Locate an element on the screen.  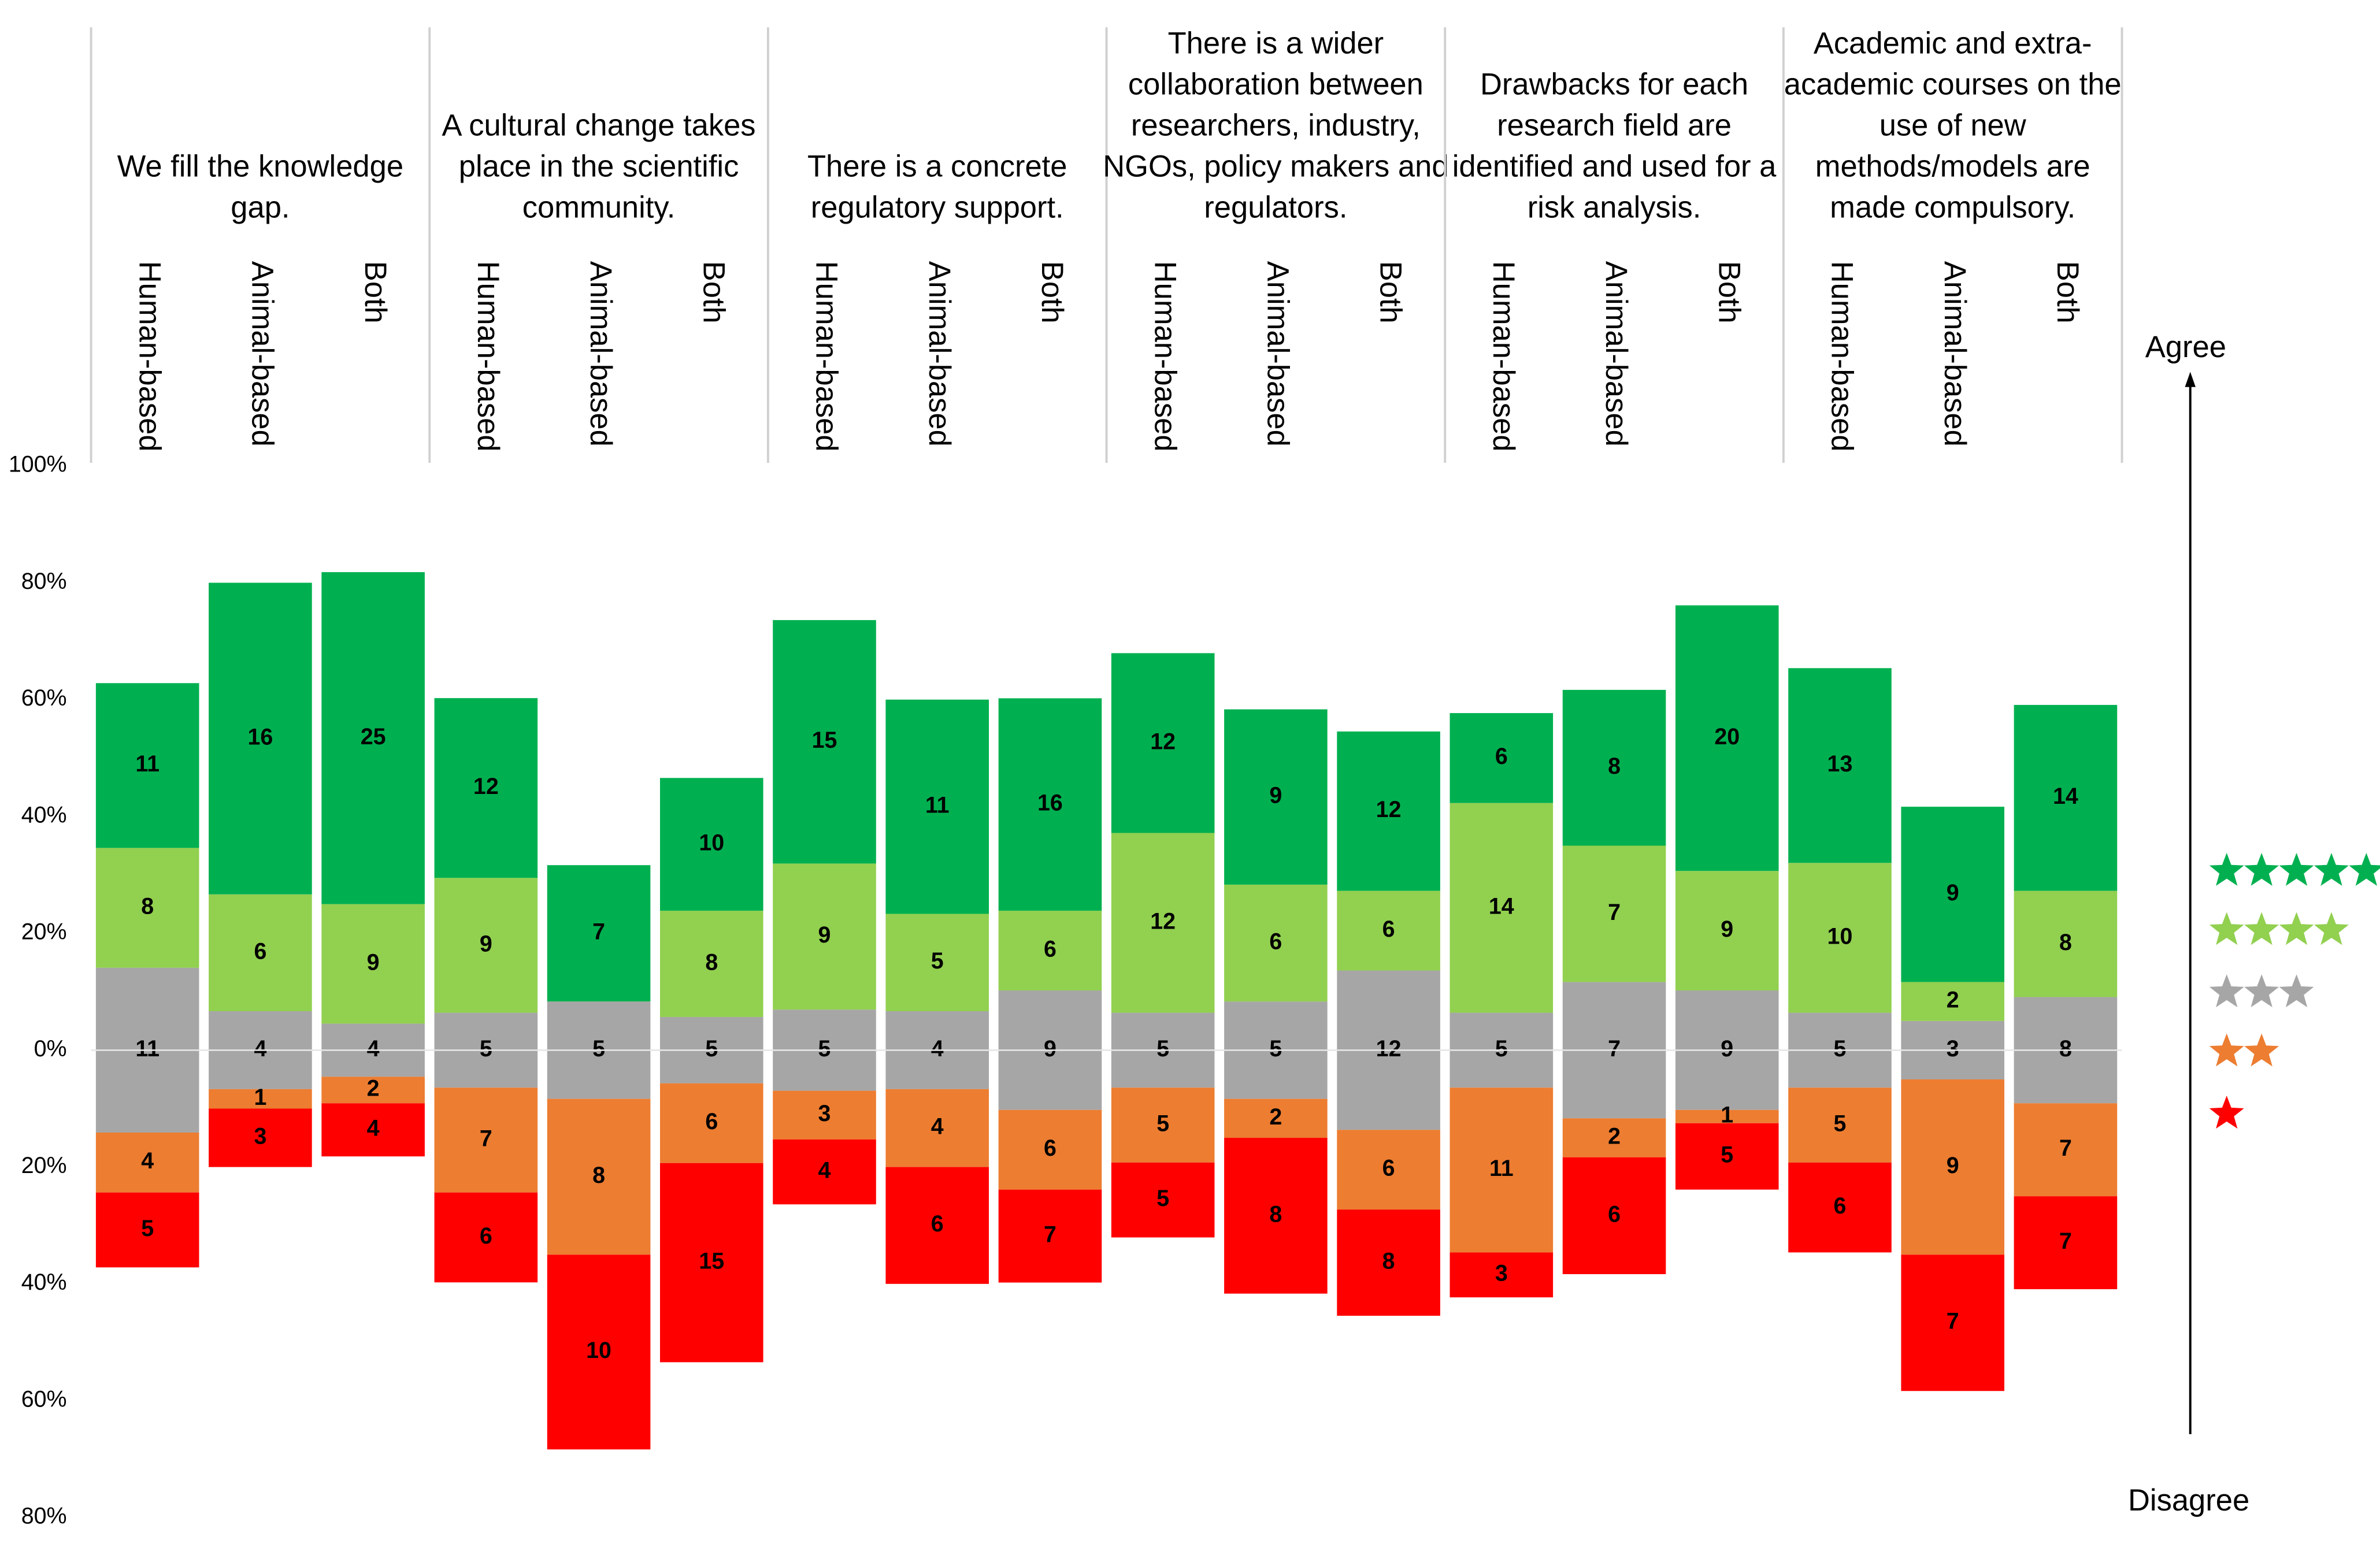
group-title: A cultural change takes is located at coordinates (599, 125).